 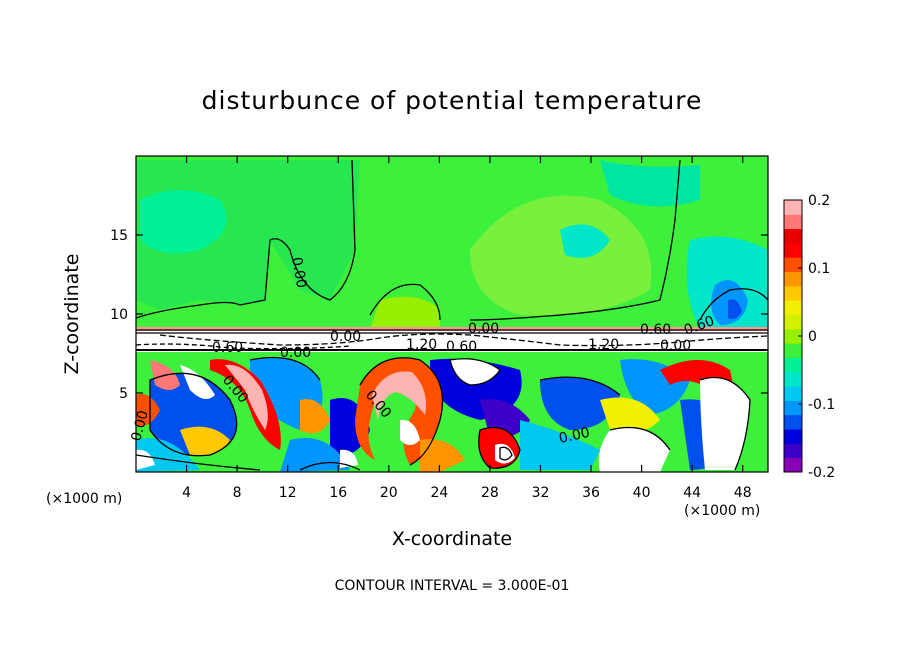 What do you see at coordinates (642, 493) in the screenshot?
I see `x-tick-label: 40` at bounding box center [642, 493].